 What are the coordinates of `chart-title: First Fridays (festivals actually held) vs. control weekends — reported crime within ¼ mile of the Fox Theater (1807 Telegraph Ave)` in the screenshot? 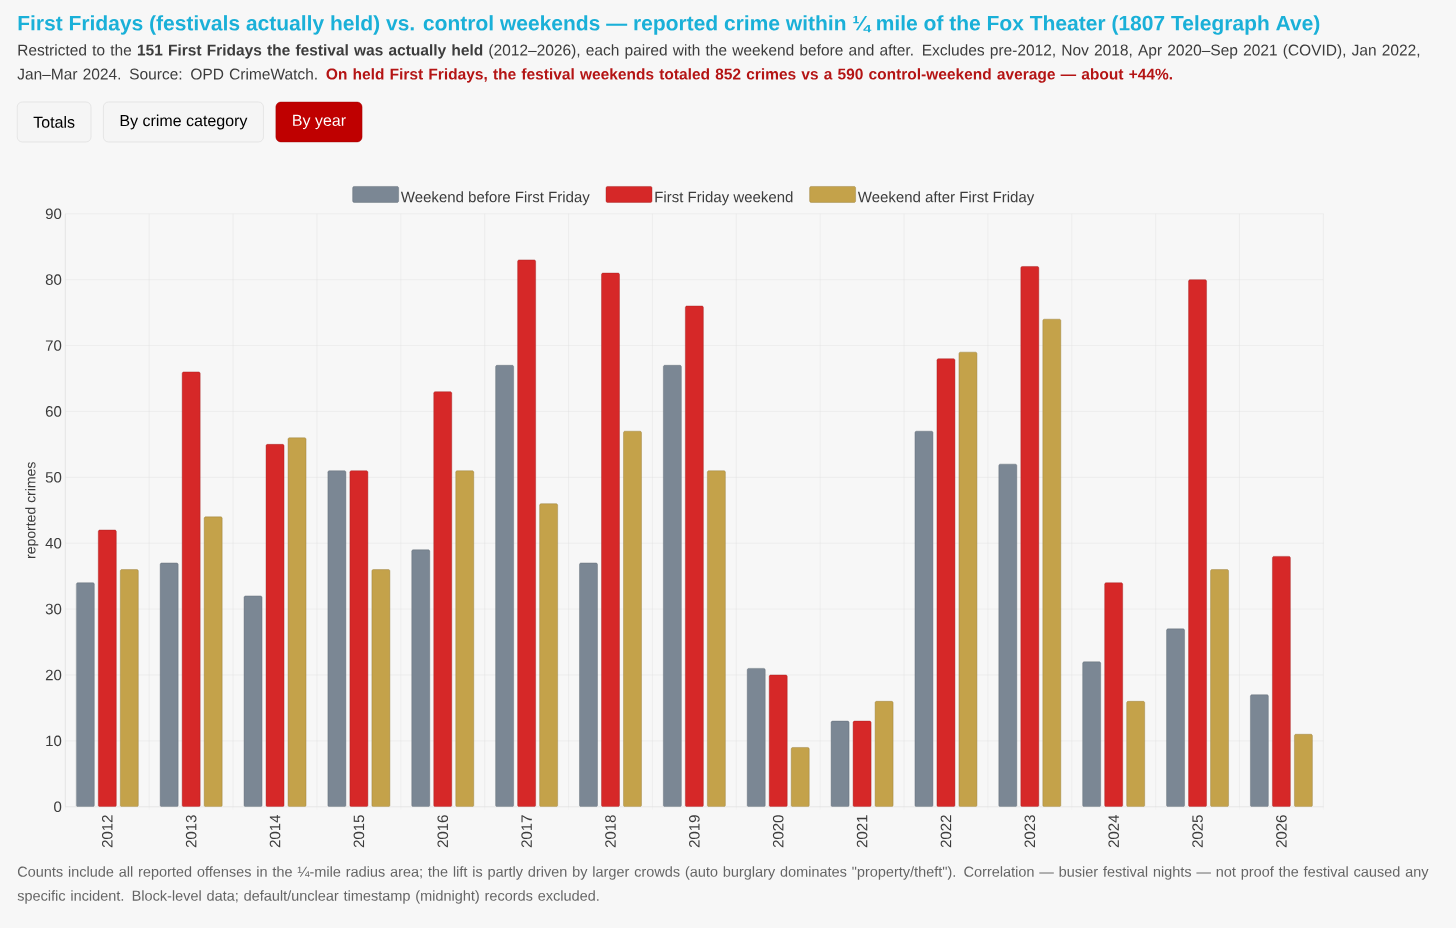 It's located at (669, 25).